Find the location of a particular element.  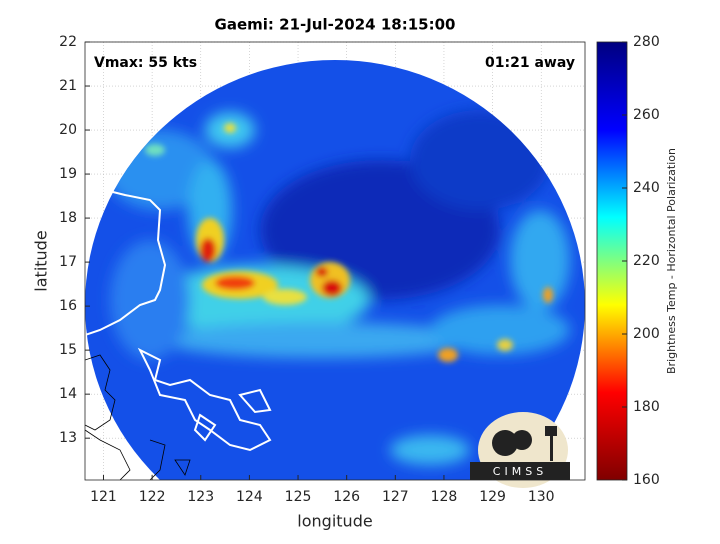

annotation: Vmax: 55 kts is located at coordinates (145, 63).